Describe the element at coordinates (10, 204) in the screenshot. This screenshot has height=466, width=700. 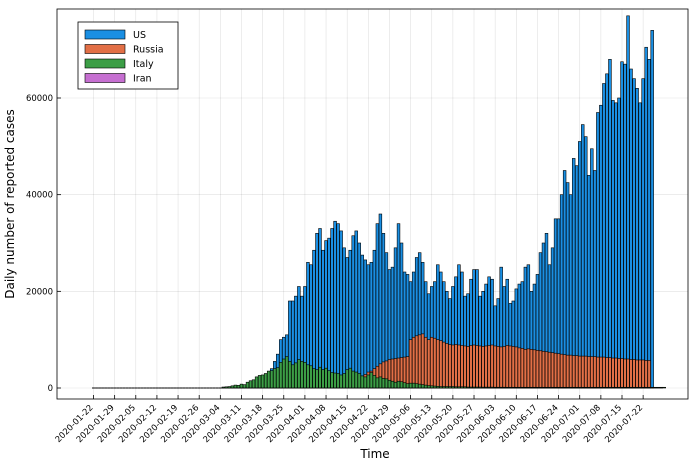
I see `y-axis-label: Daily number of reported cases` at that location.